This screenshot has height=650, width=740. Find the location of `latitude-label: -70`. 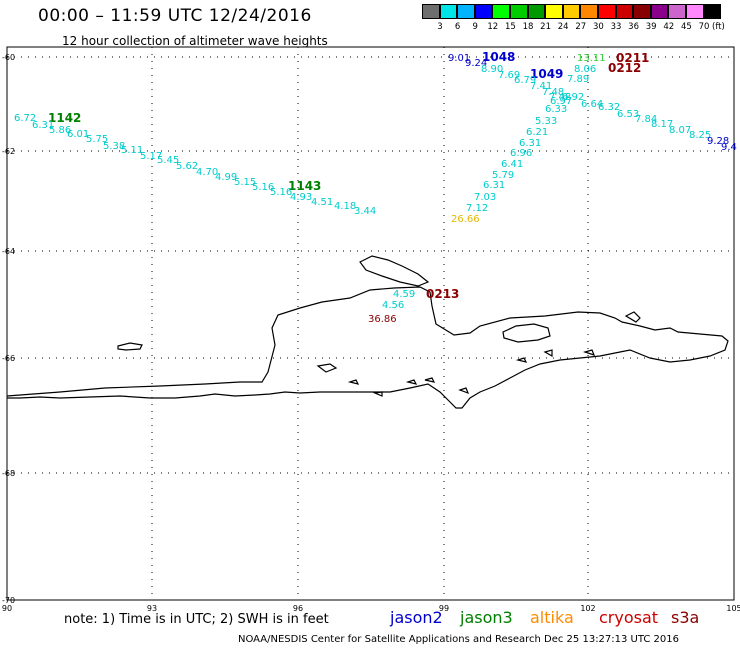

latitude-label: -70 is located at coordinates (8, 600).